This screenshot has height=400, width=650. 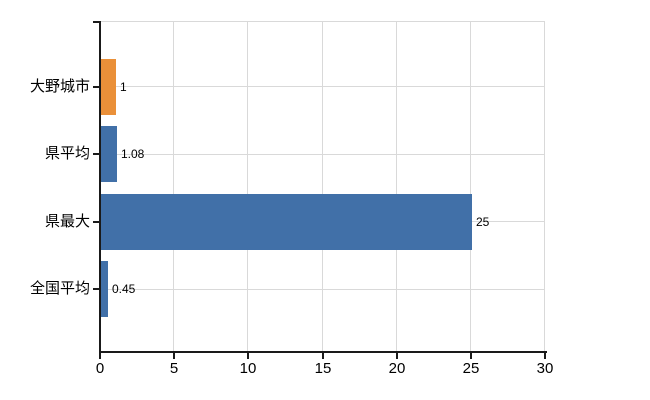 I want to click on category-label: 県平均, so click(x=67, y=153).